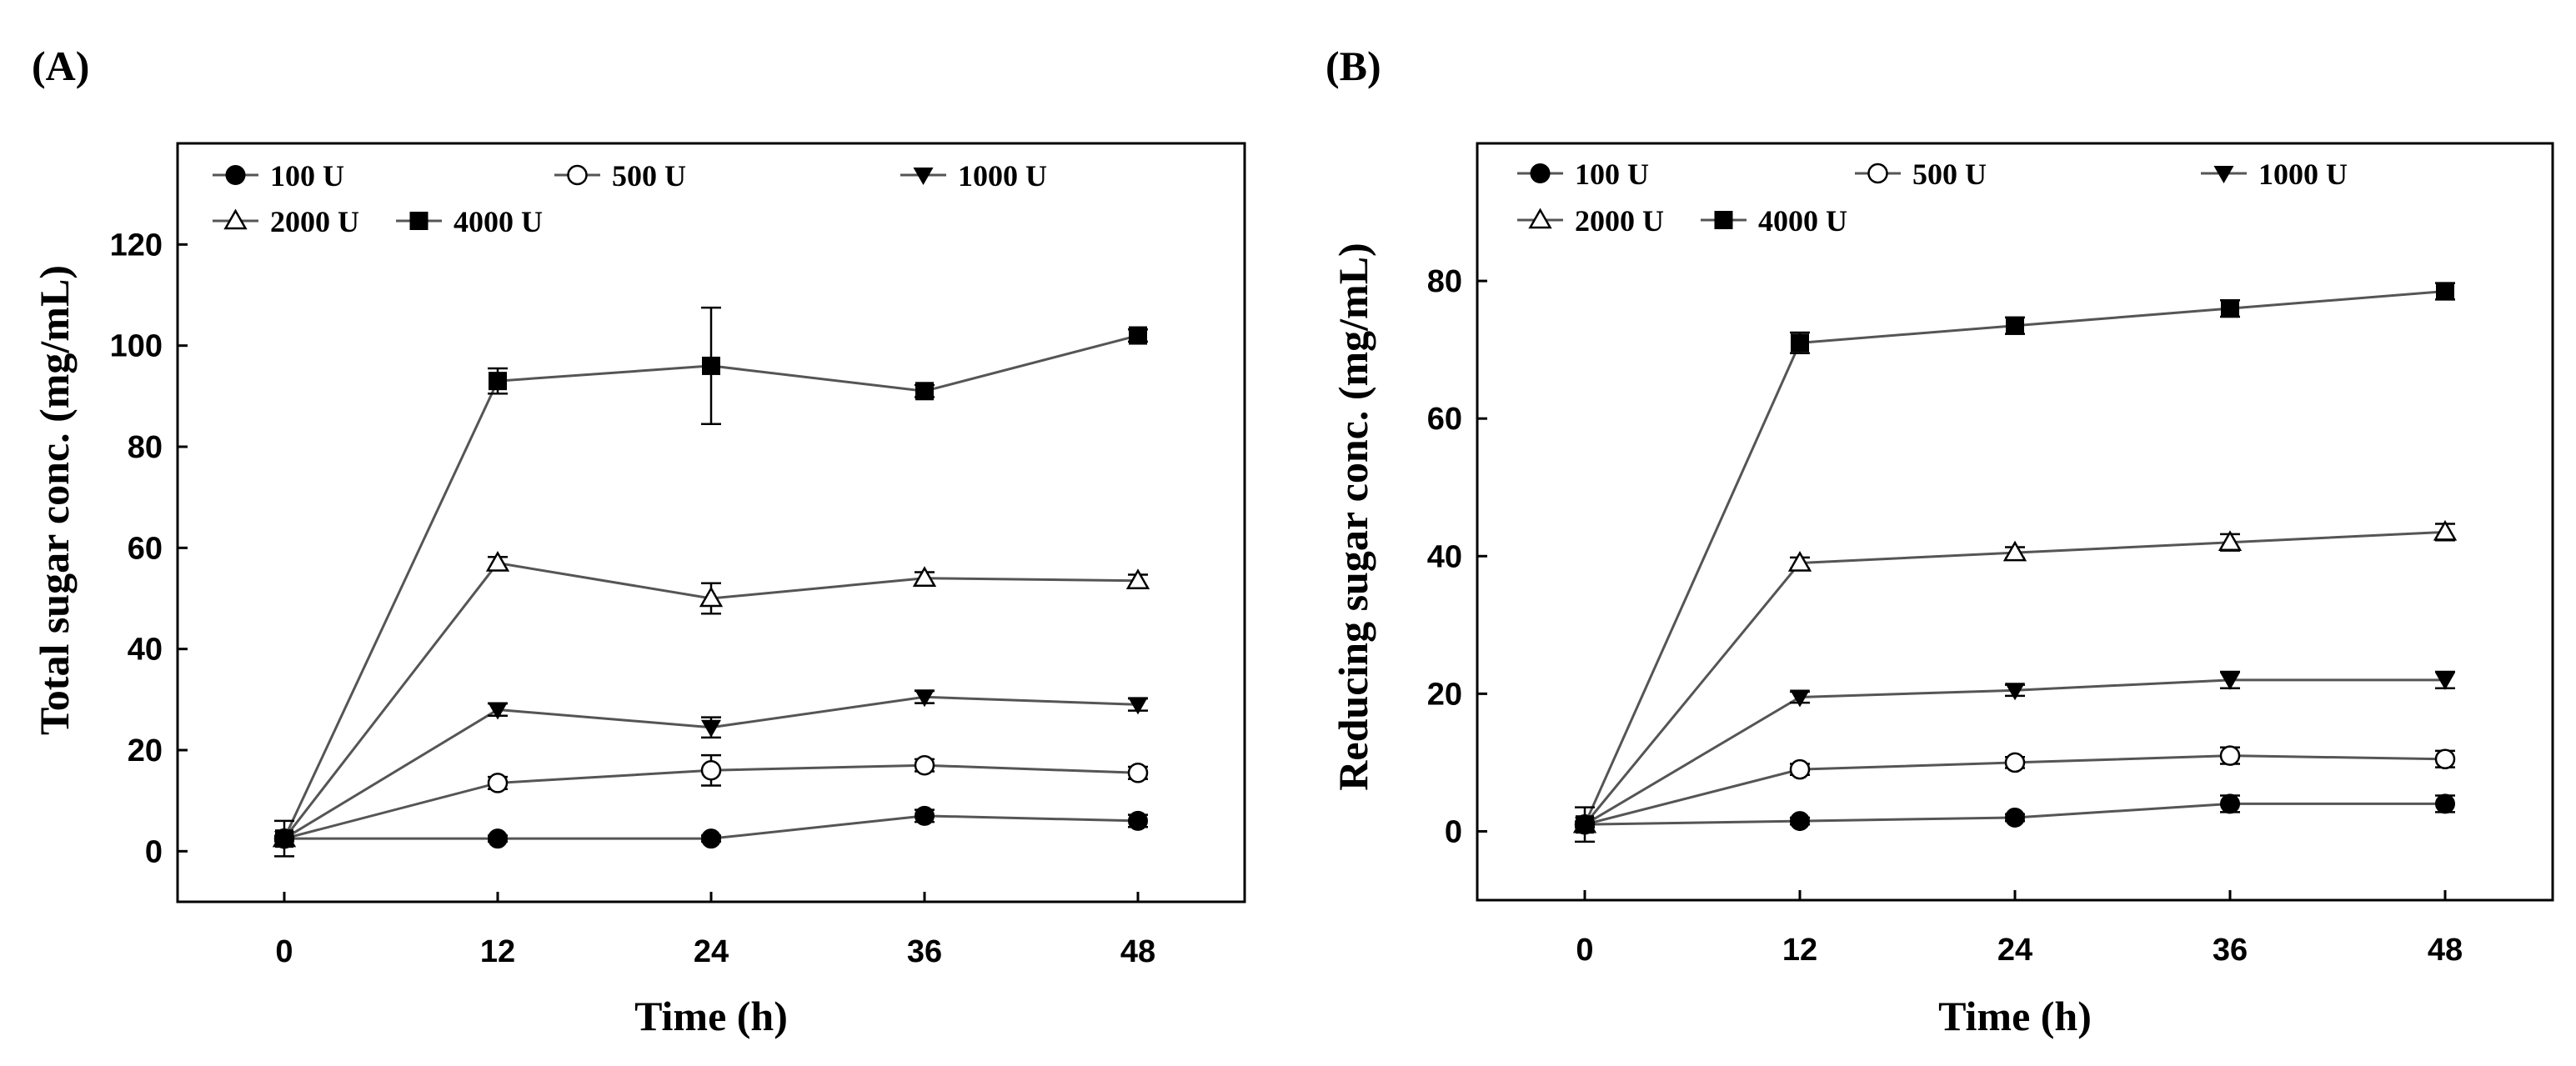 The height and width of the screenshot is (1066, 2576). I want to click on series-1000-u, so click(711, 769).